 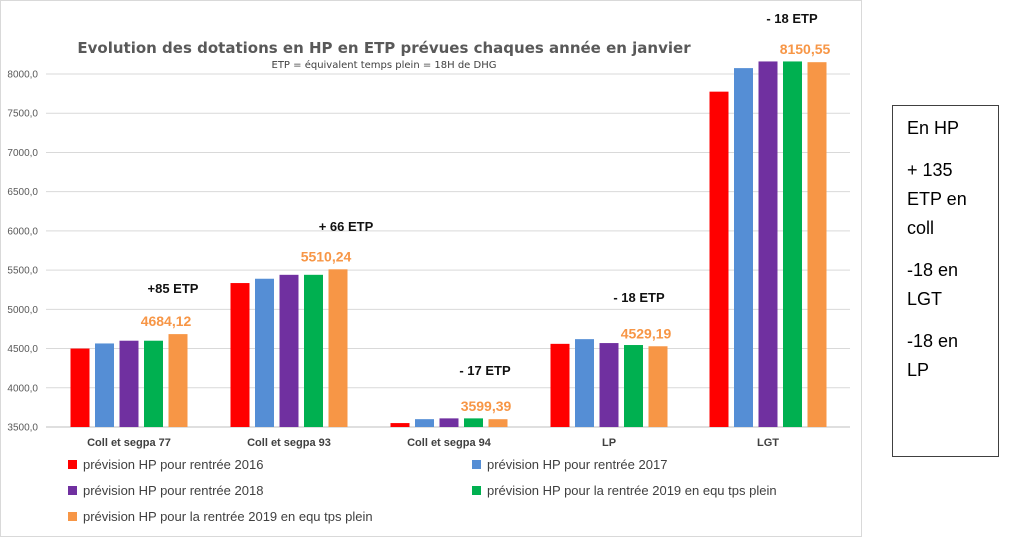 What do you see at coordinates (937, 199) in the screenshot?
I see `note-line: + 135 ETP en coll` at bounding box center [937, 199].